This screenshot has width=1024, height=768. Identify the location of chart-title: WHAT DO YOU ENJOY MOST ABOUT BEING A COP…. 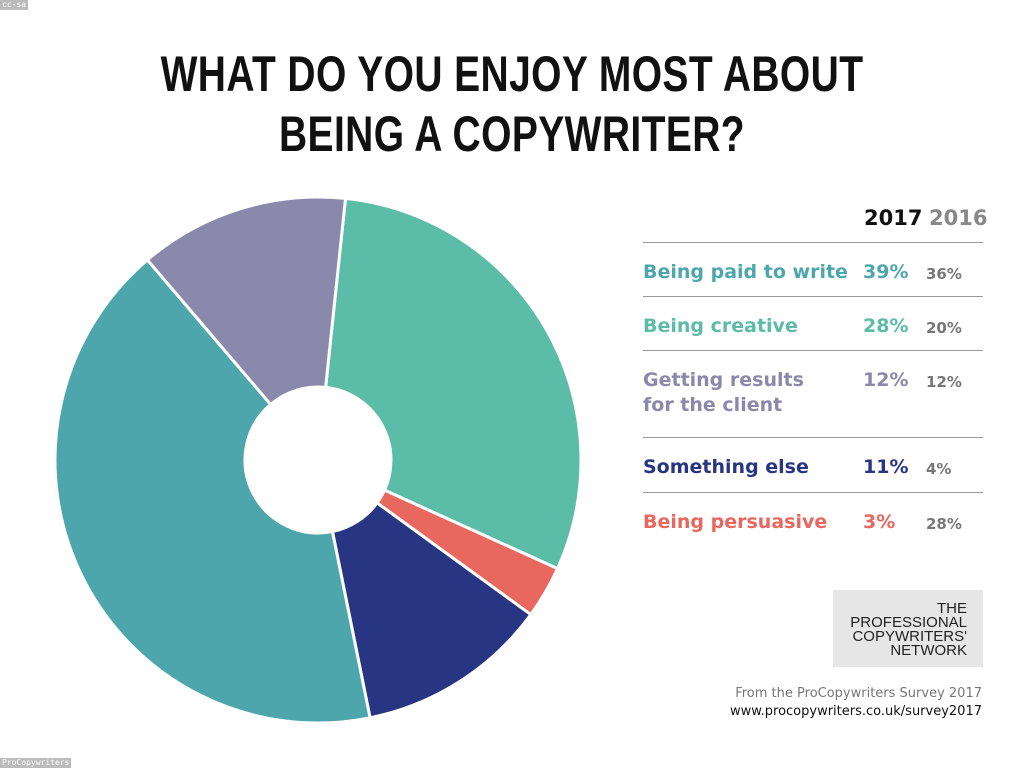
(512, 104).